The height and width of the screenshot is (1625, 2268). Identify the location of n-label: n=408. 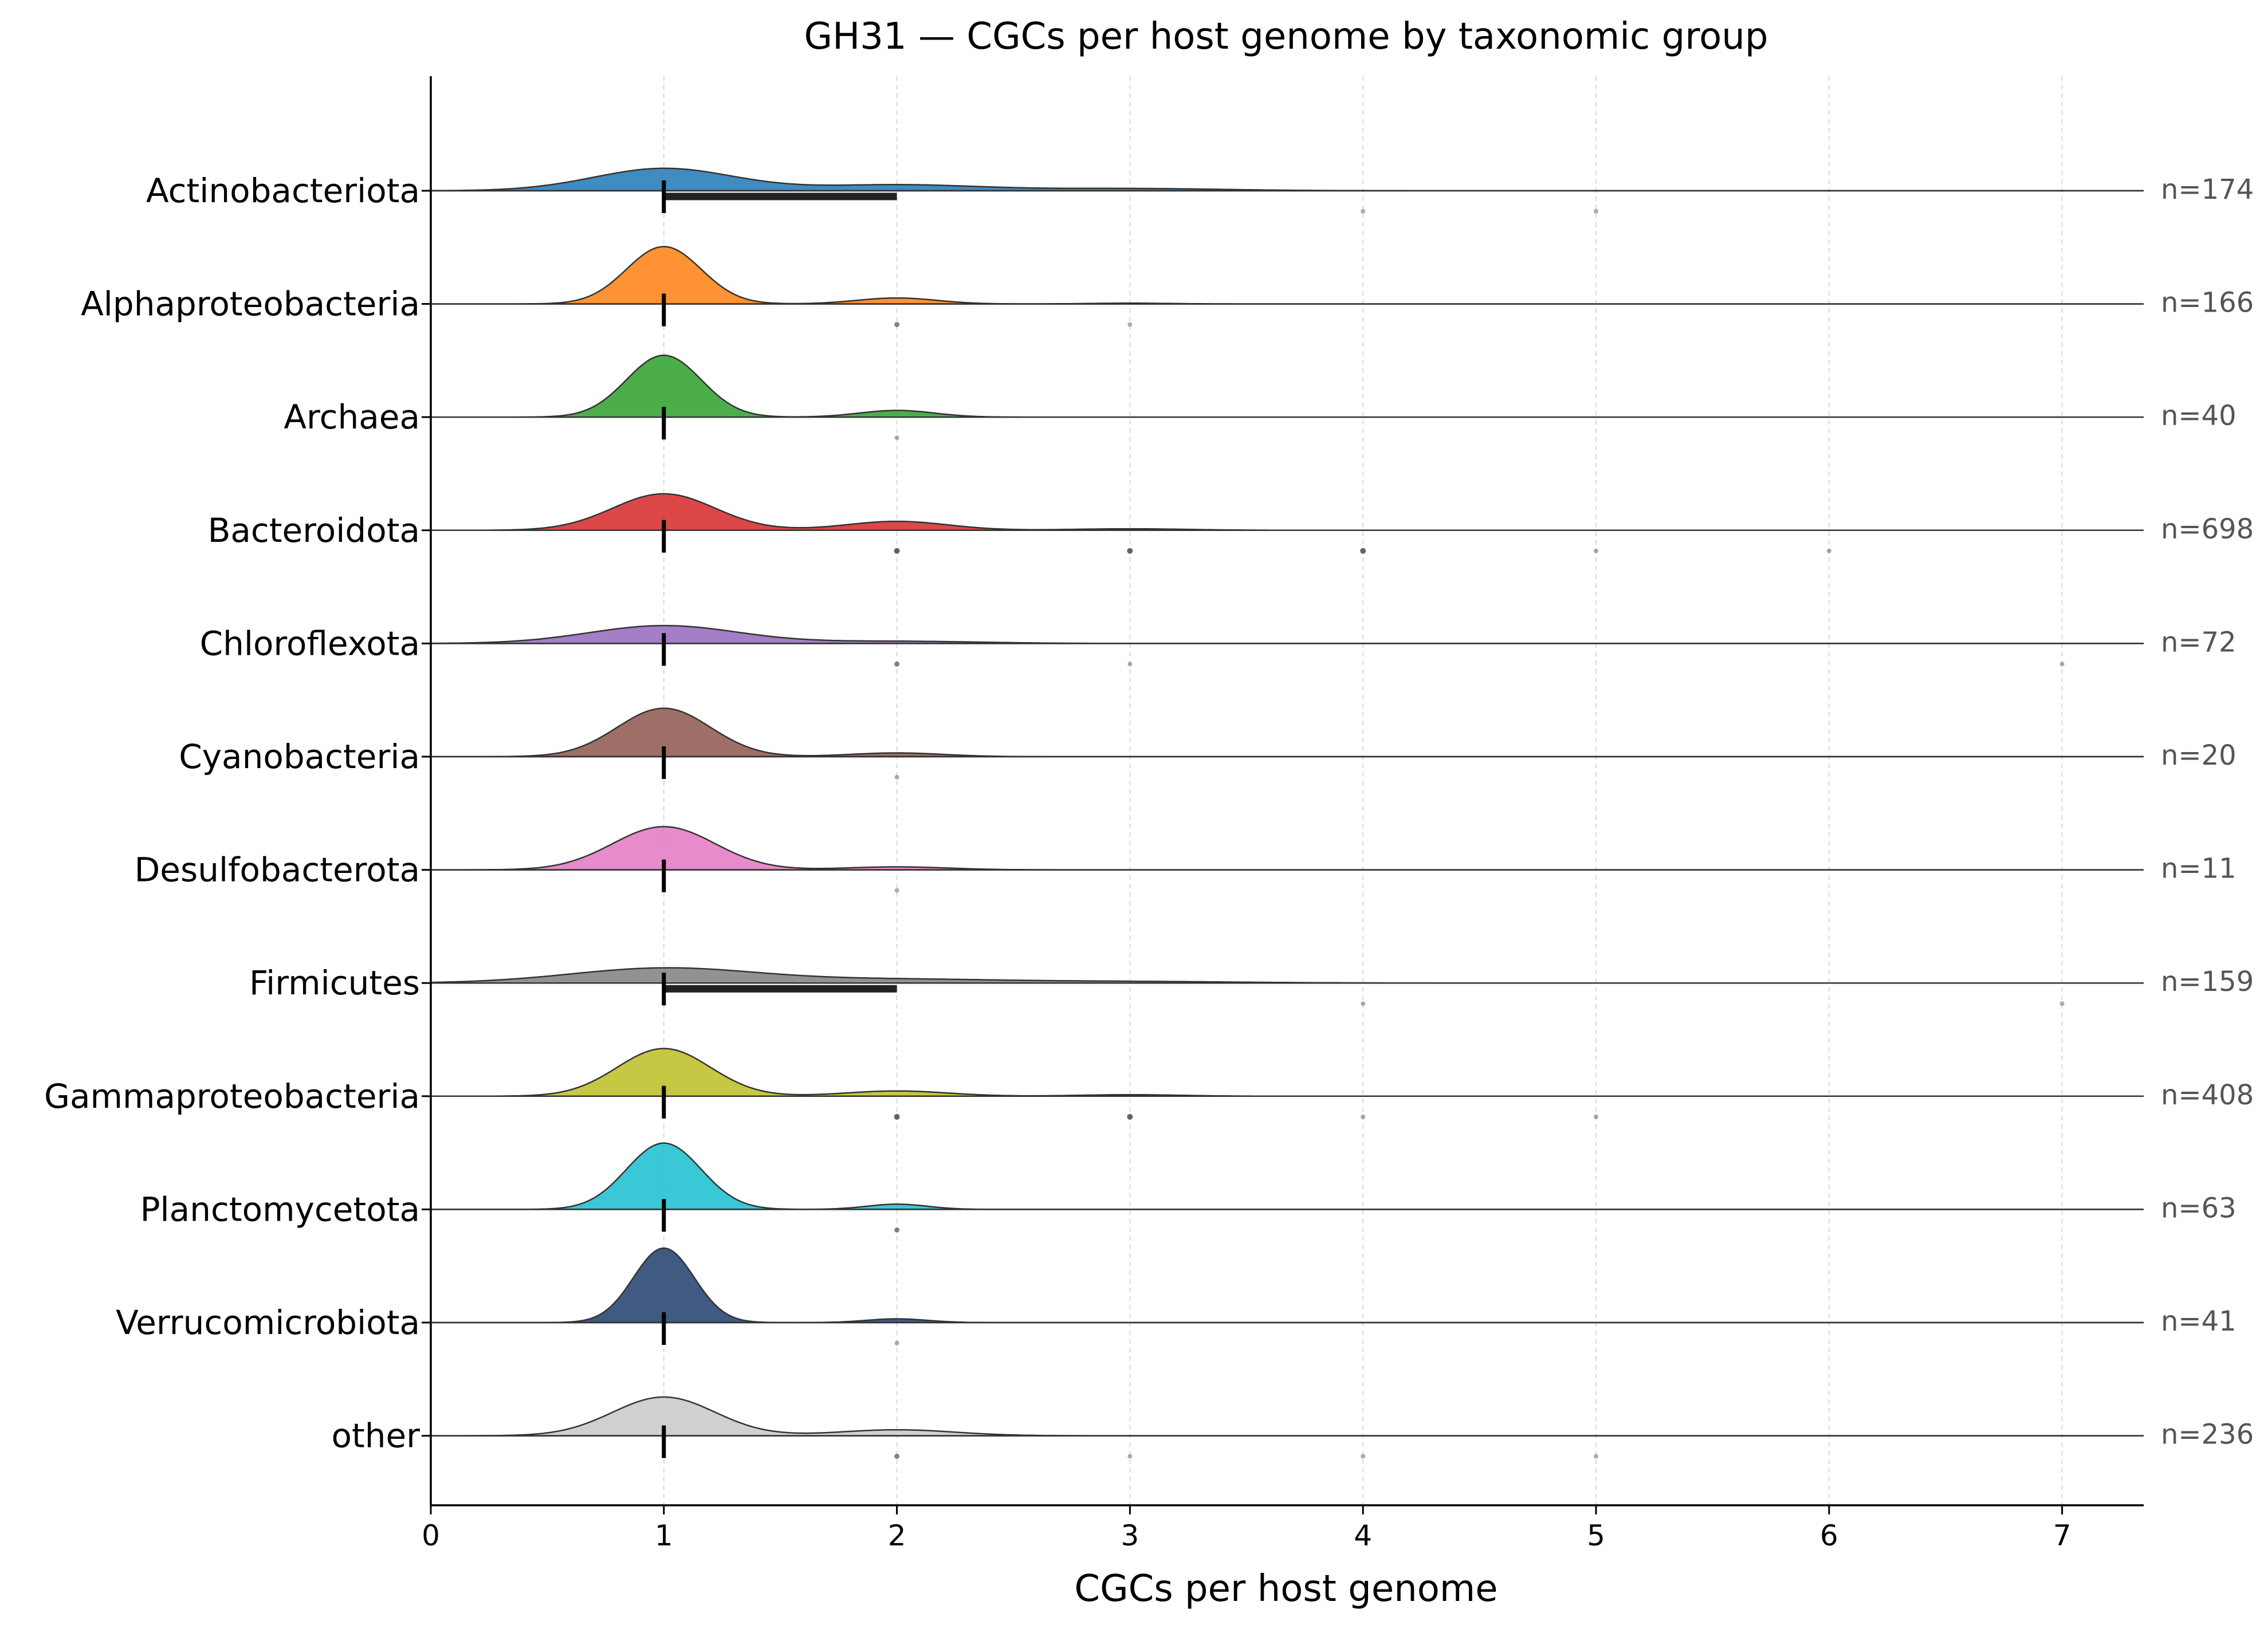
(2207, 1095).